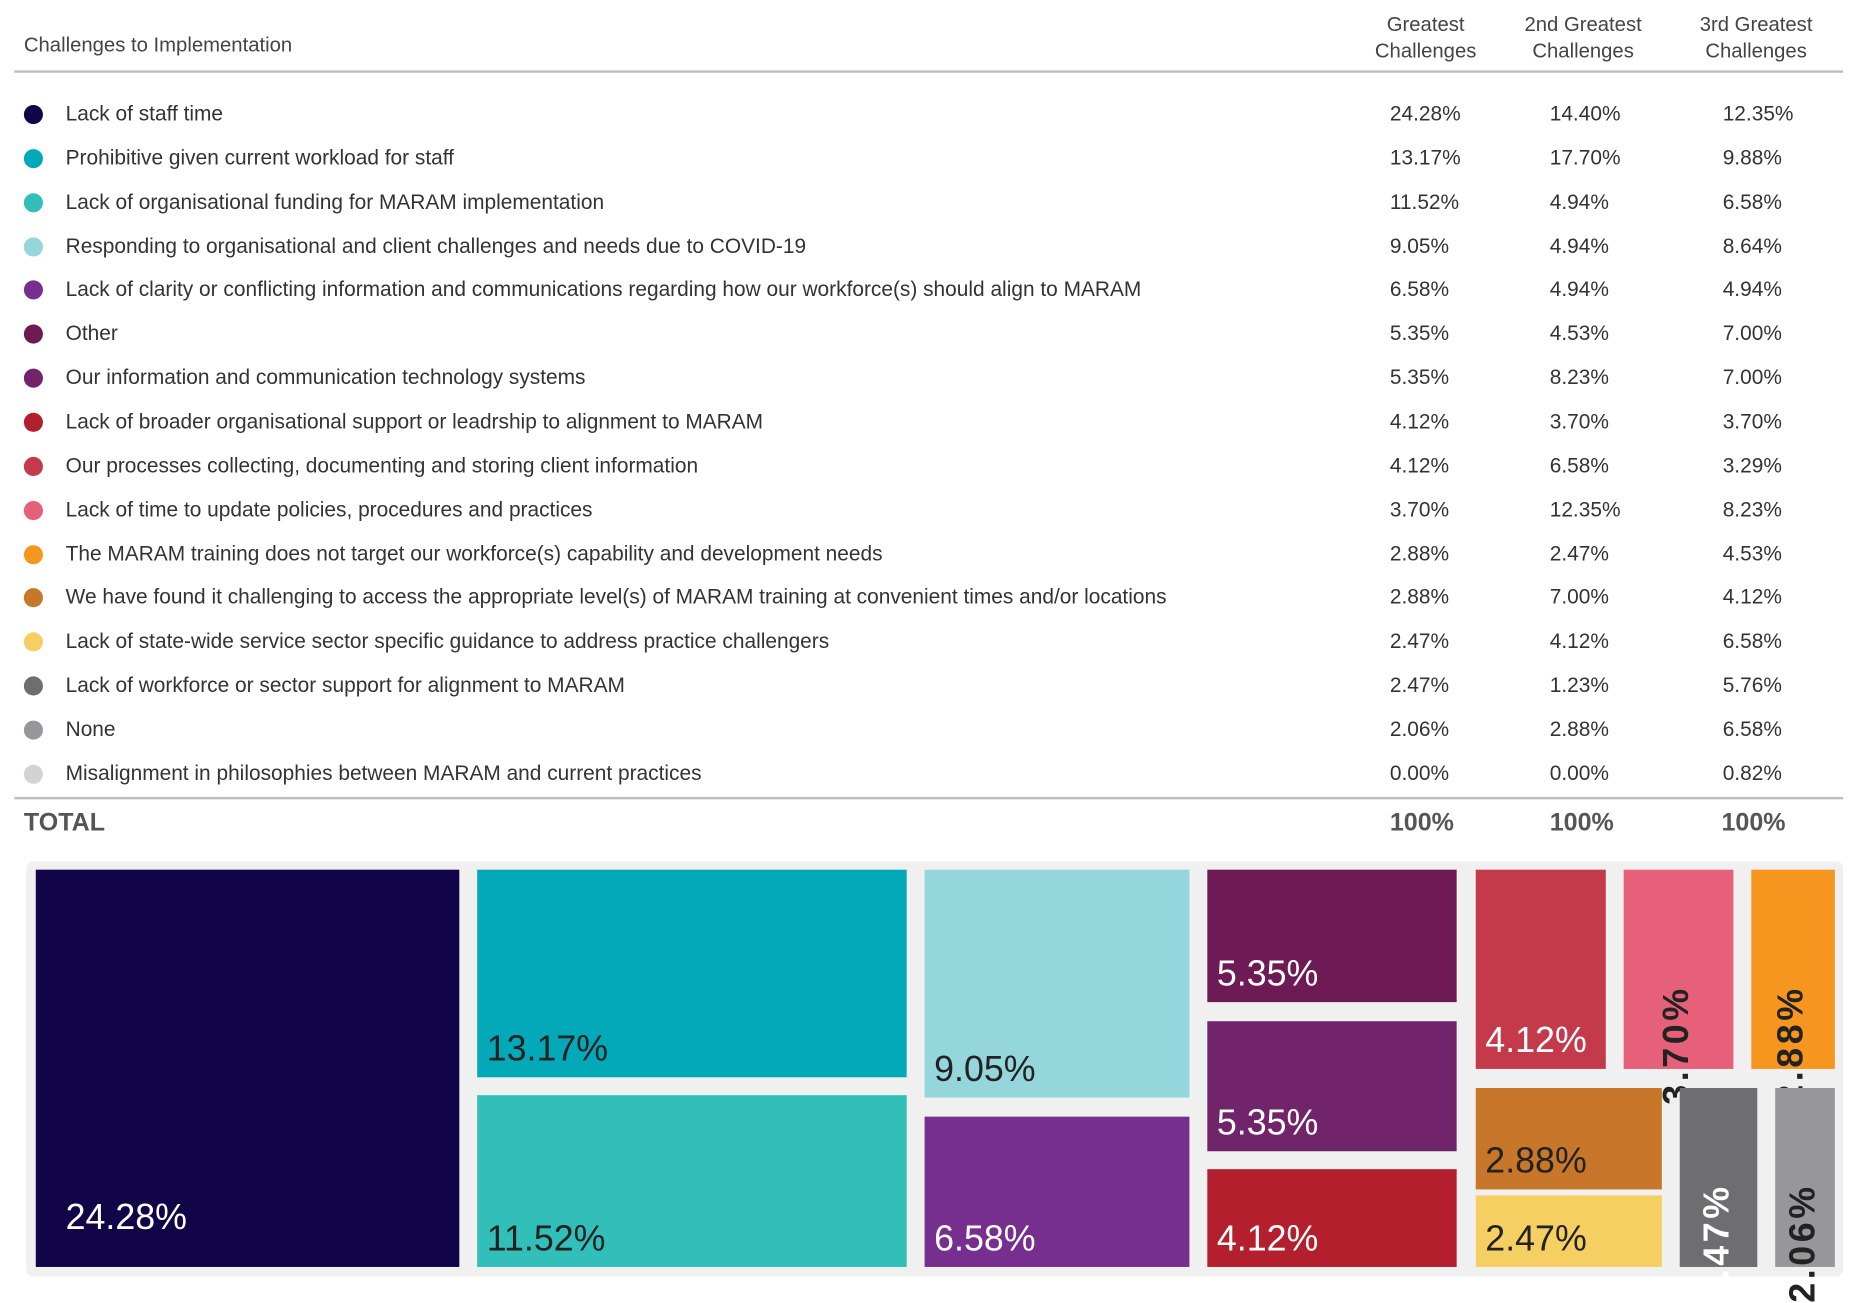 The height and width of the screenshot is (1303, 1861). Describe the element at coordinates (1267, 1123) in the screenshot. I see `treemap-cell-label: 5.35%` at that location.